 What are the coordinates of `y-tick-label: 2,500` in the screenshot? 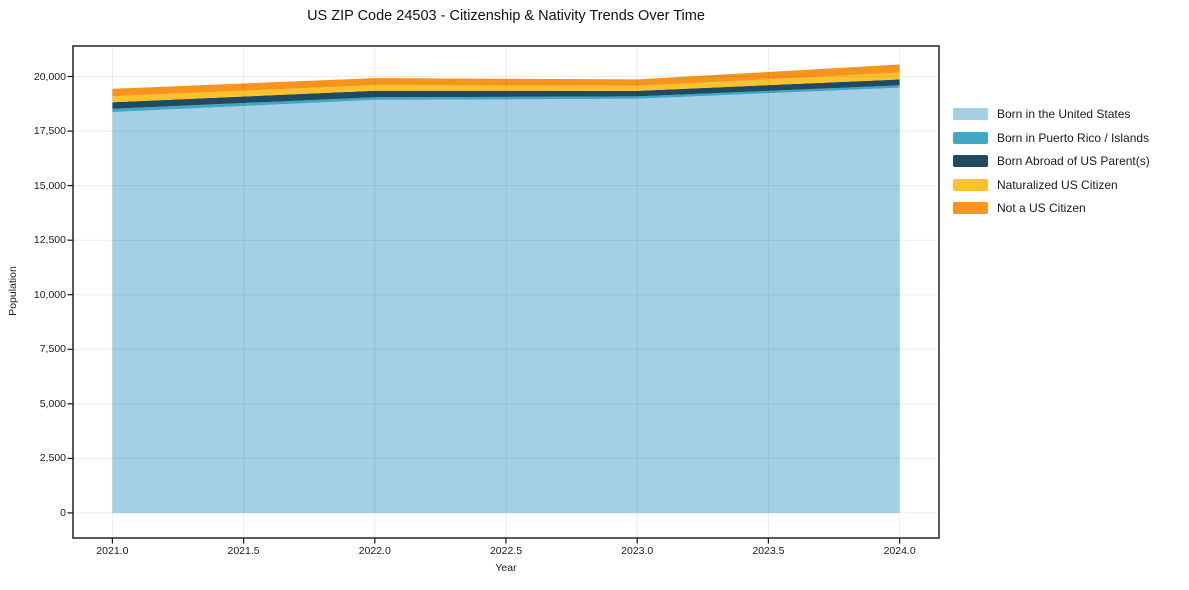 It's located at (52, 458).